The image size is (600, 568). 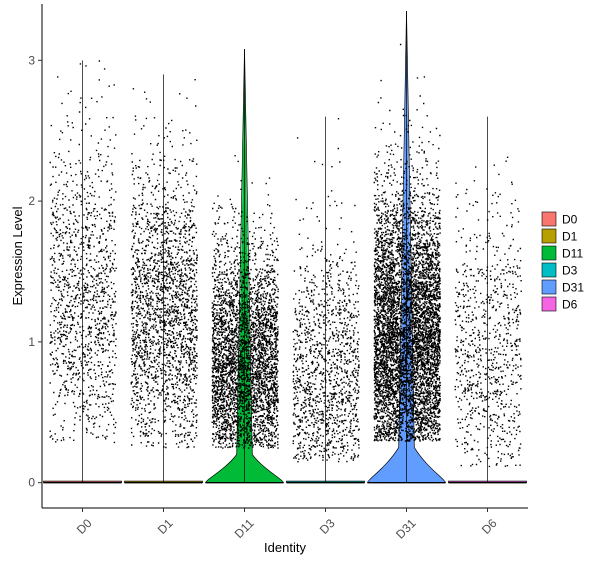 What do you see at coordinates (35, 271) in the screenshot?
I see `y-ticks: 0 1 2 3` at bounding box center [35, 271].